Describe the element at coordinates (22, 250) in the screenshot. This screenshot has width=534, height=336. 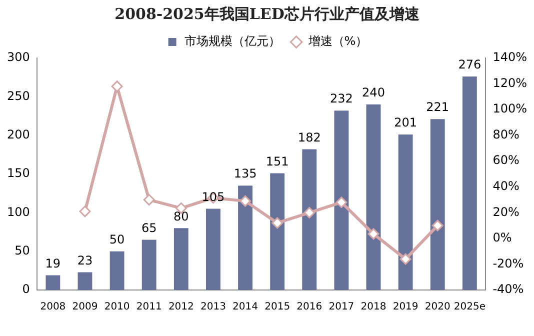
I see `y-tick-label: 50` at that location.